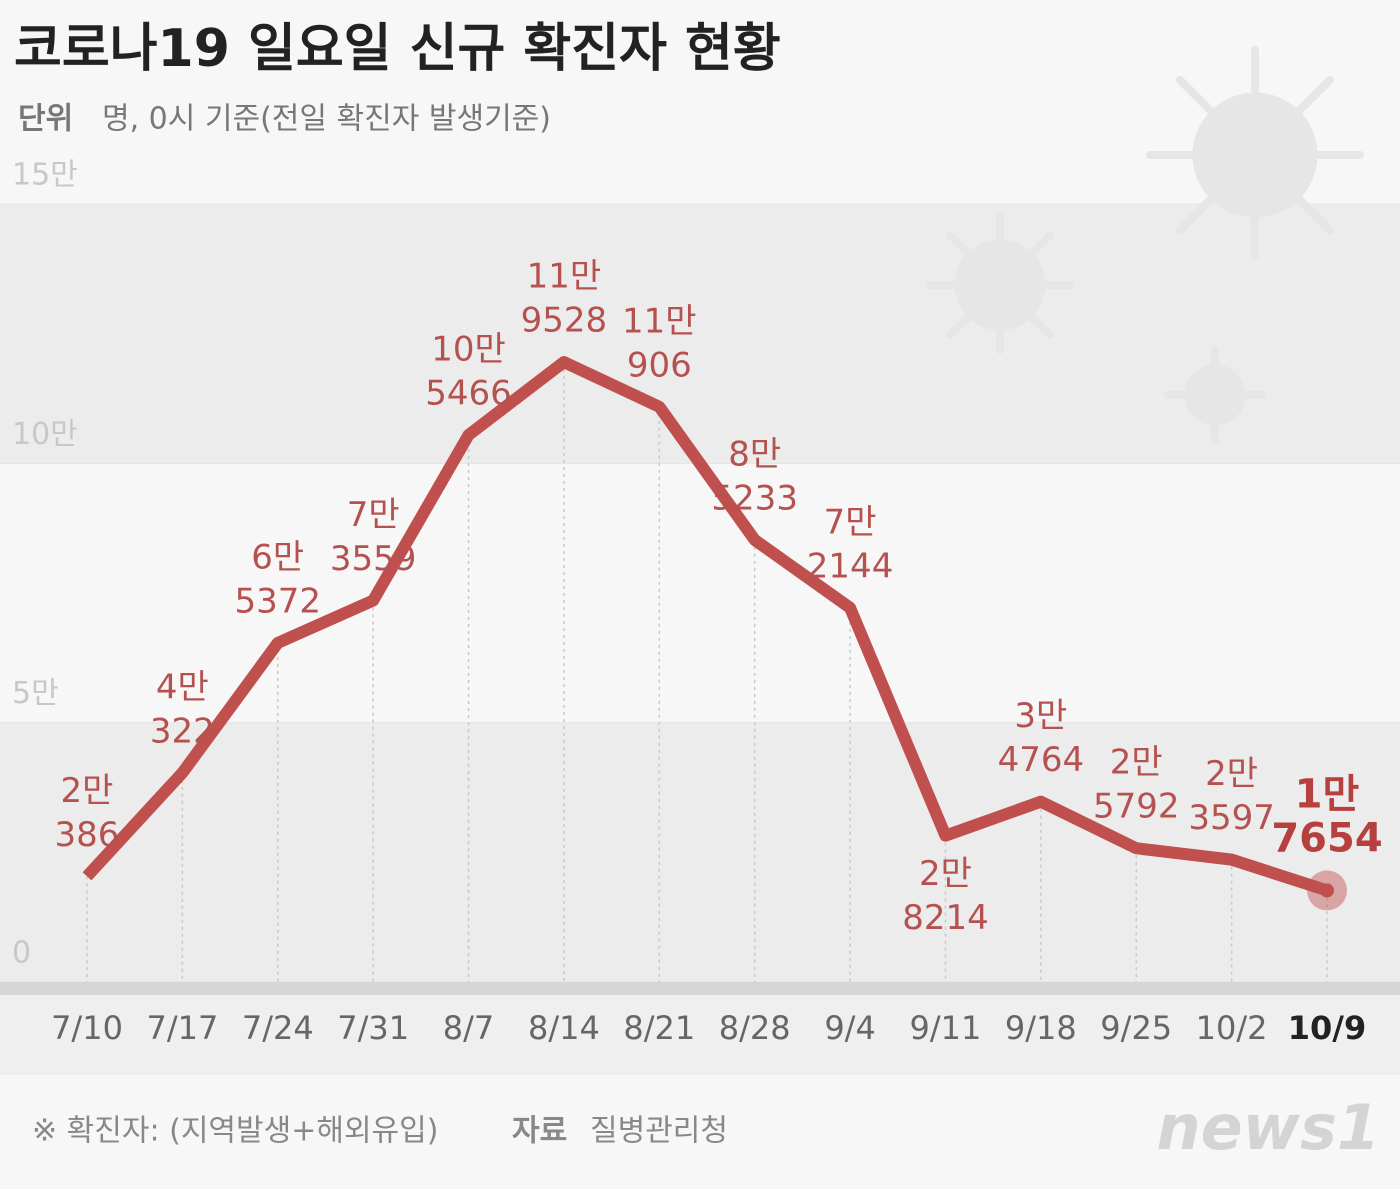 The image size is (1400, 1189). What do you see at coordinates (1136, 1028) in the screenshot?
I see `x-tick-label: 9/25` at bounding box center [1136, 1028].